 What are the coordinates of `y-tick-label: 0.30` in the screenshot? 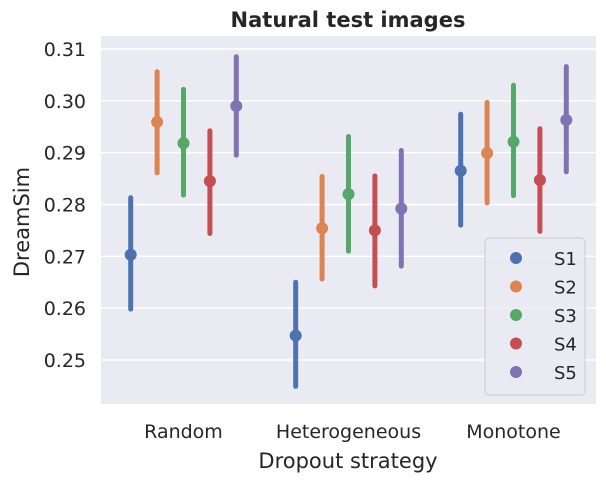 It's located at (65, 102).